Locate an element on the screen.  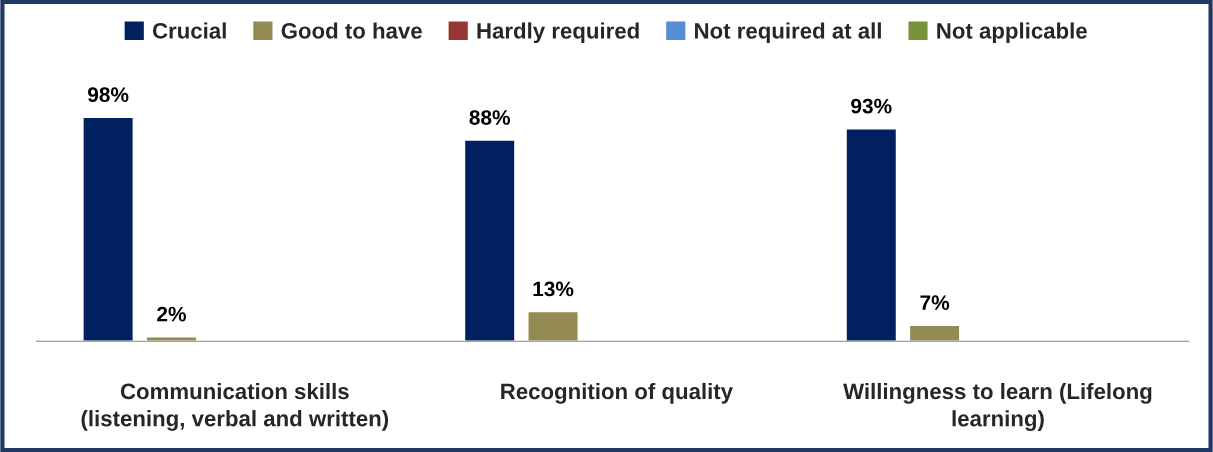
legend-label: Hardly required is located at coordinates (558, 33).